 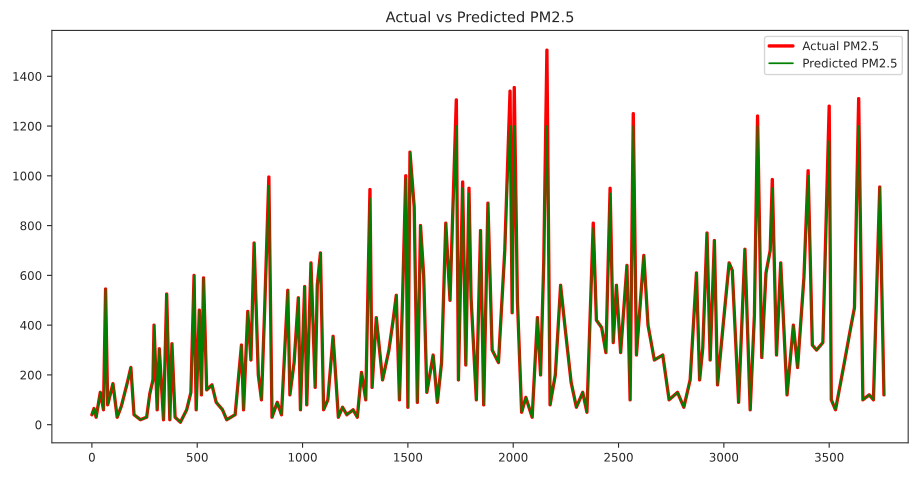 I want to click on legend-label: Actual PM2.5, so click(x=840, y=45).